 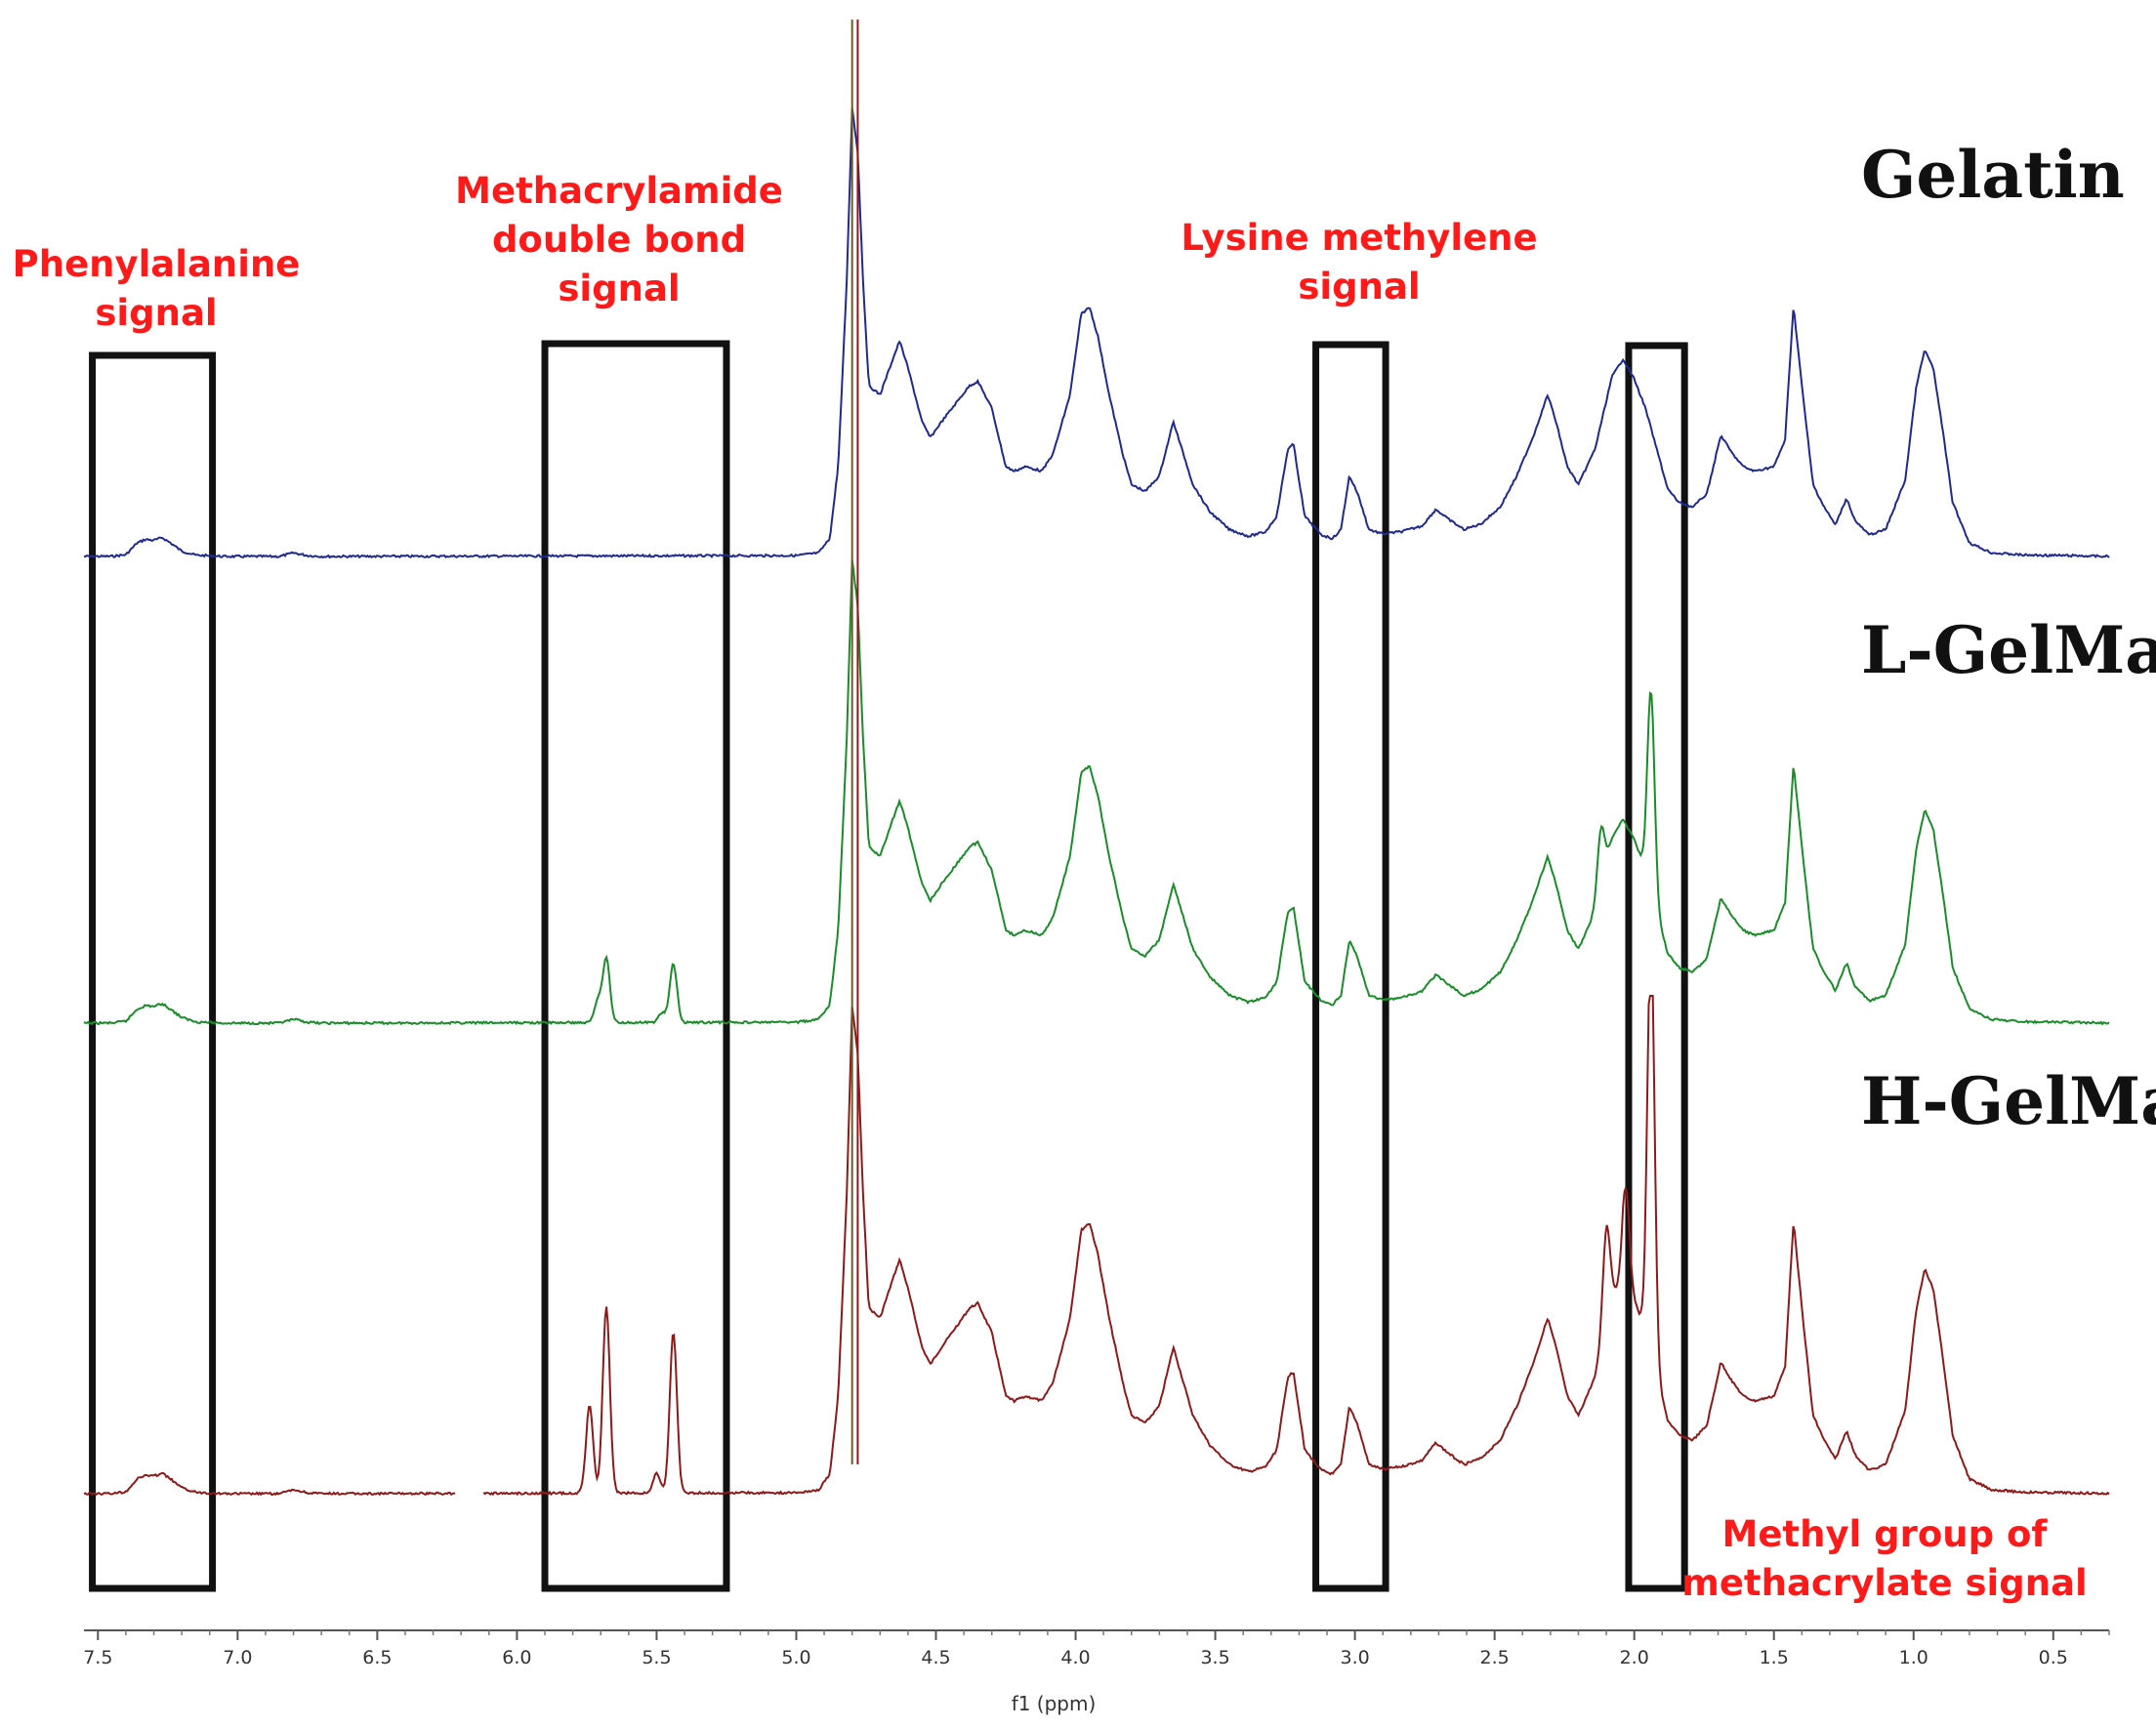 What do you see at coordinates (516, 1658) in the screenshot?
I see `x-tick-label: 6.0` at bounding box center [516, 1658].